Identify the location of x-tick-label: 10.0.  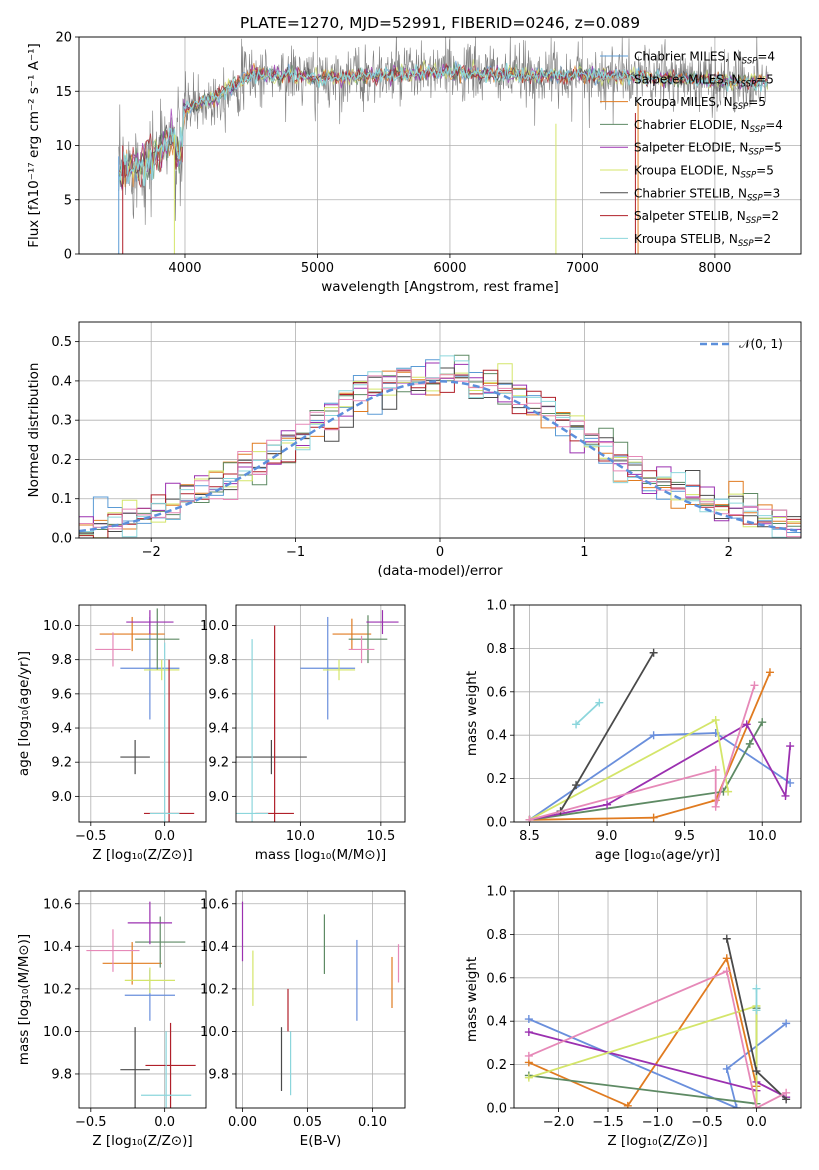
(762, 836).